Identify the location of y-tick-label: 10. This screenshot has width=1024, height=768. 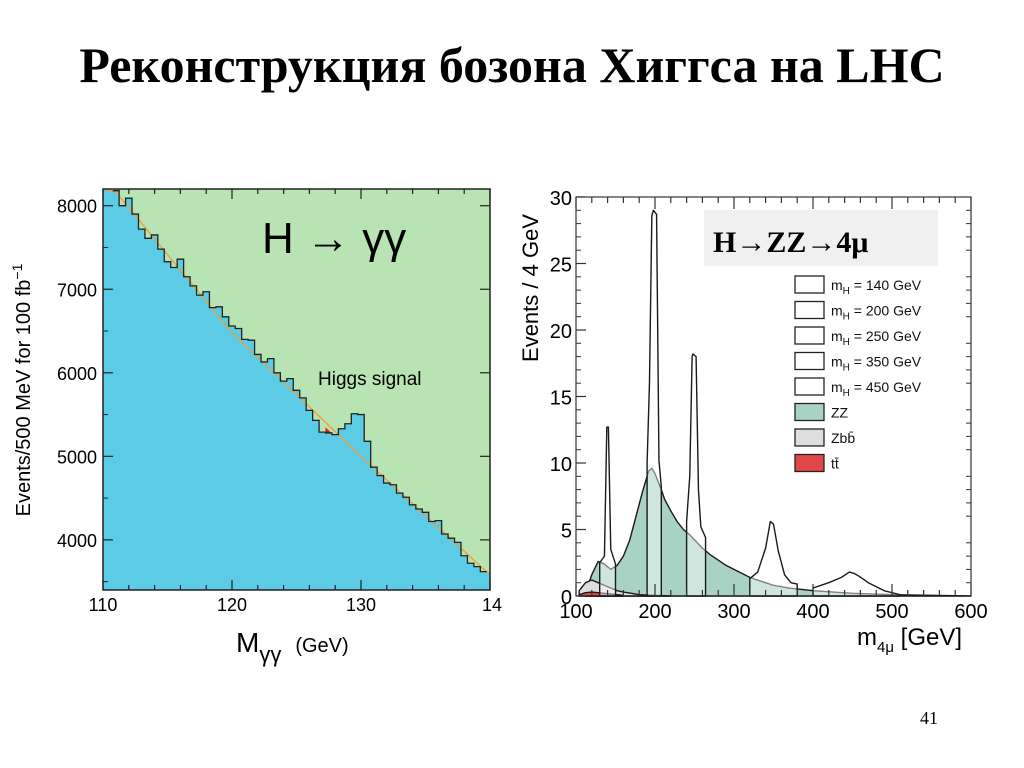
(561, 465).